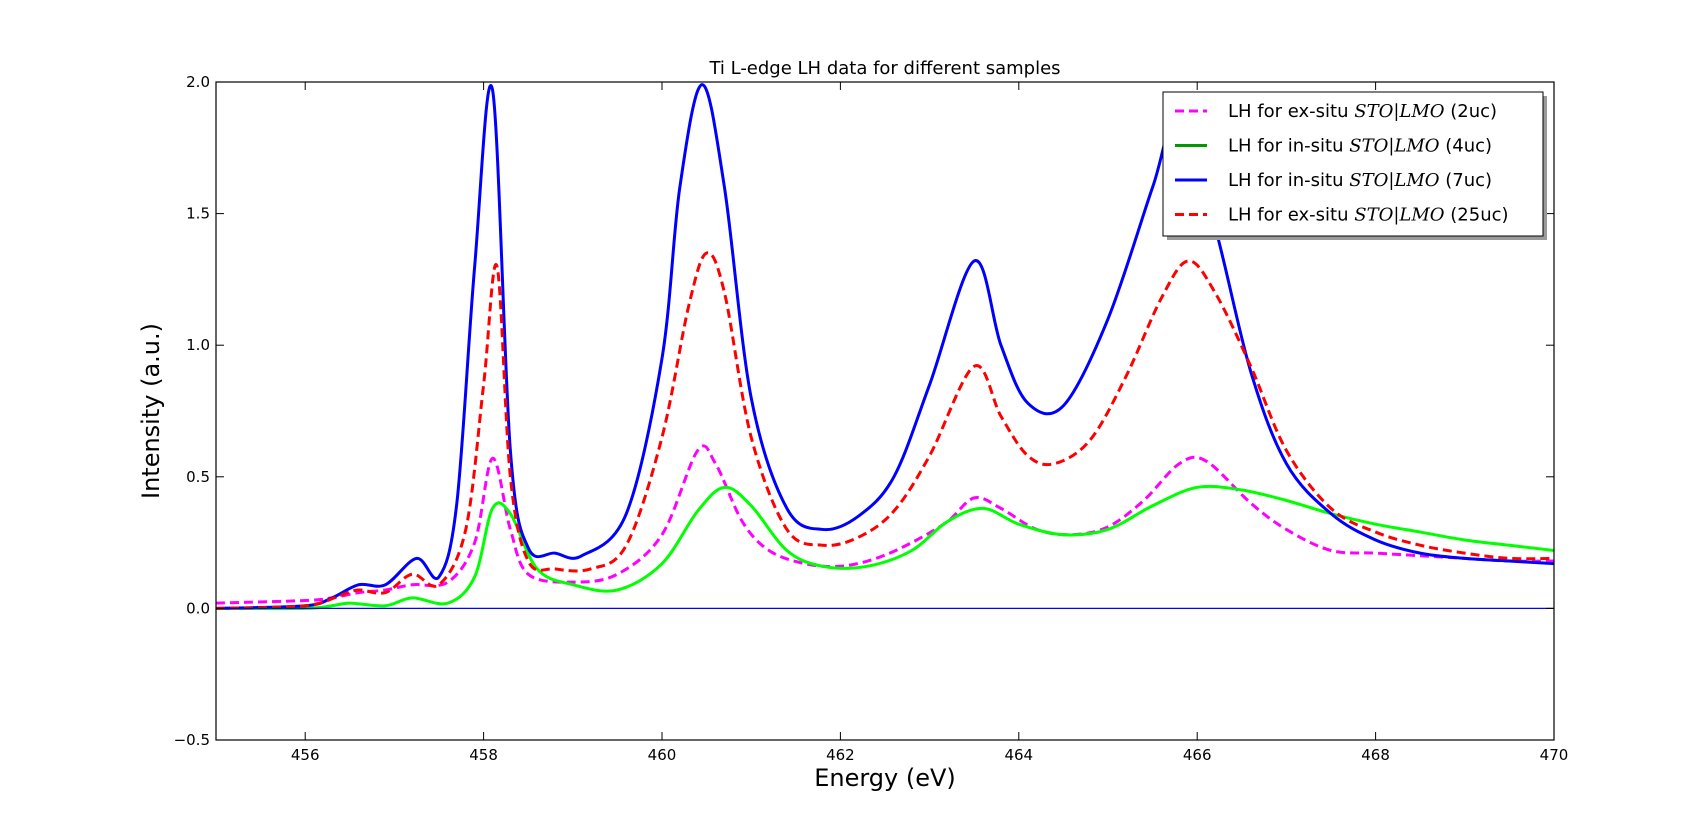  I want to click on x-tick-label: 458, so click(483, 755).